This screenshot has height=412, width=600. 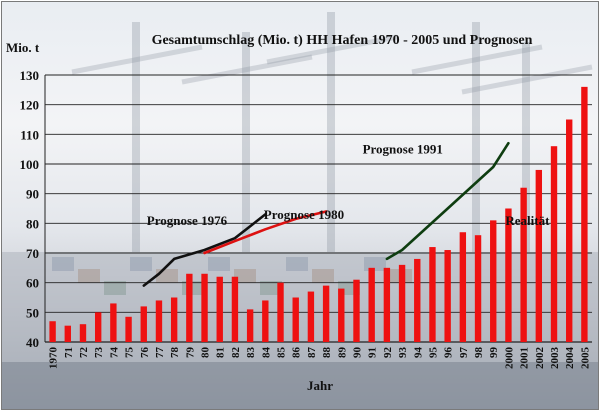 What do you see at coordinates (403, 149) in the screenshot?
I see `forecast-label: Prognose 1991` at bounding box center [403, 149].